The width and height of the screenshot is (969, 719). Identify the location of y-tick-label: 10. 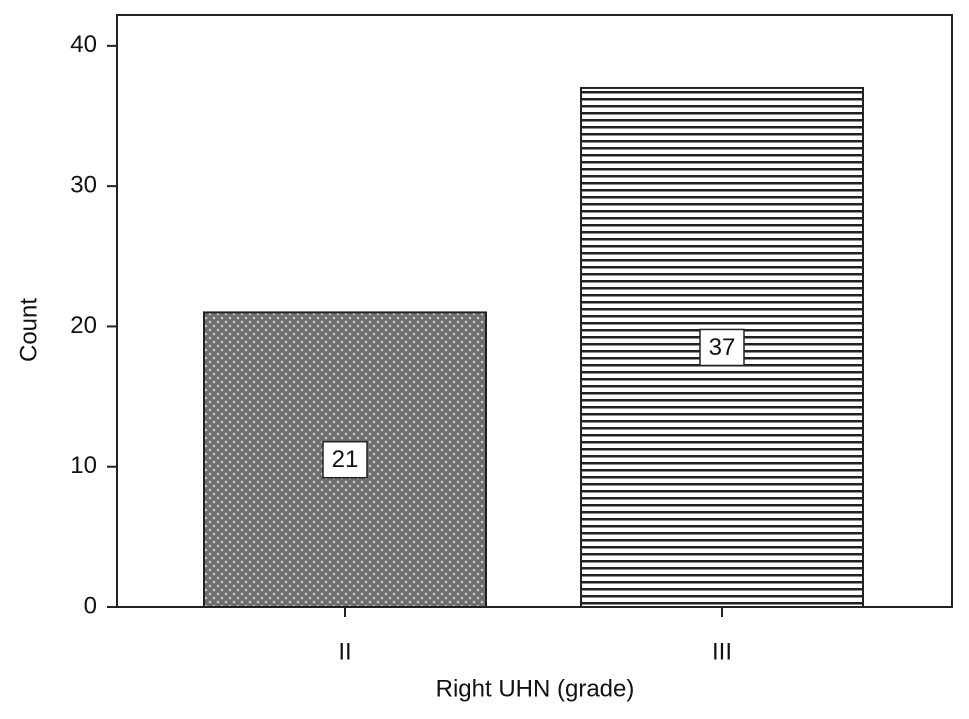
(83, 465).